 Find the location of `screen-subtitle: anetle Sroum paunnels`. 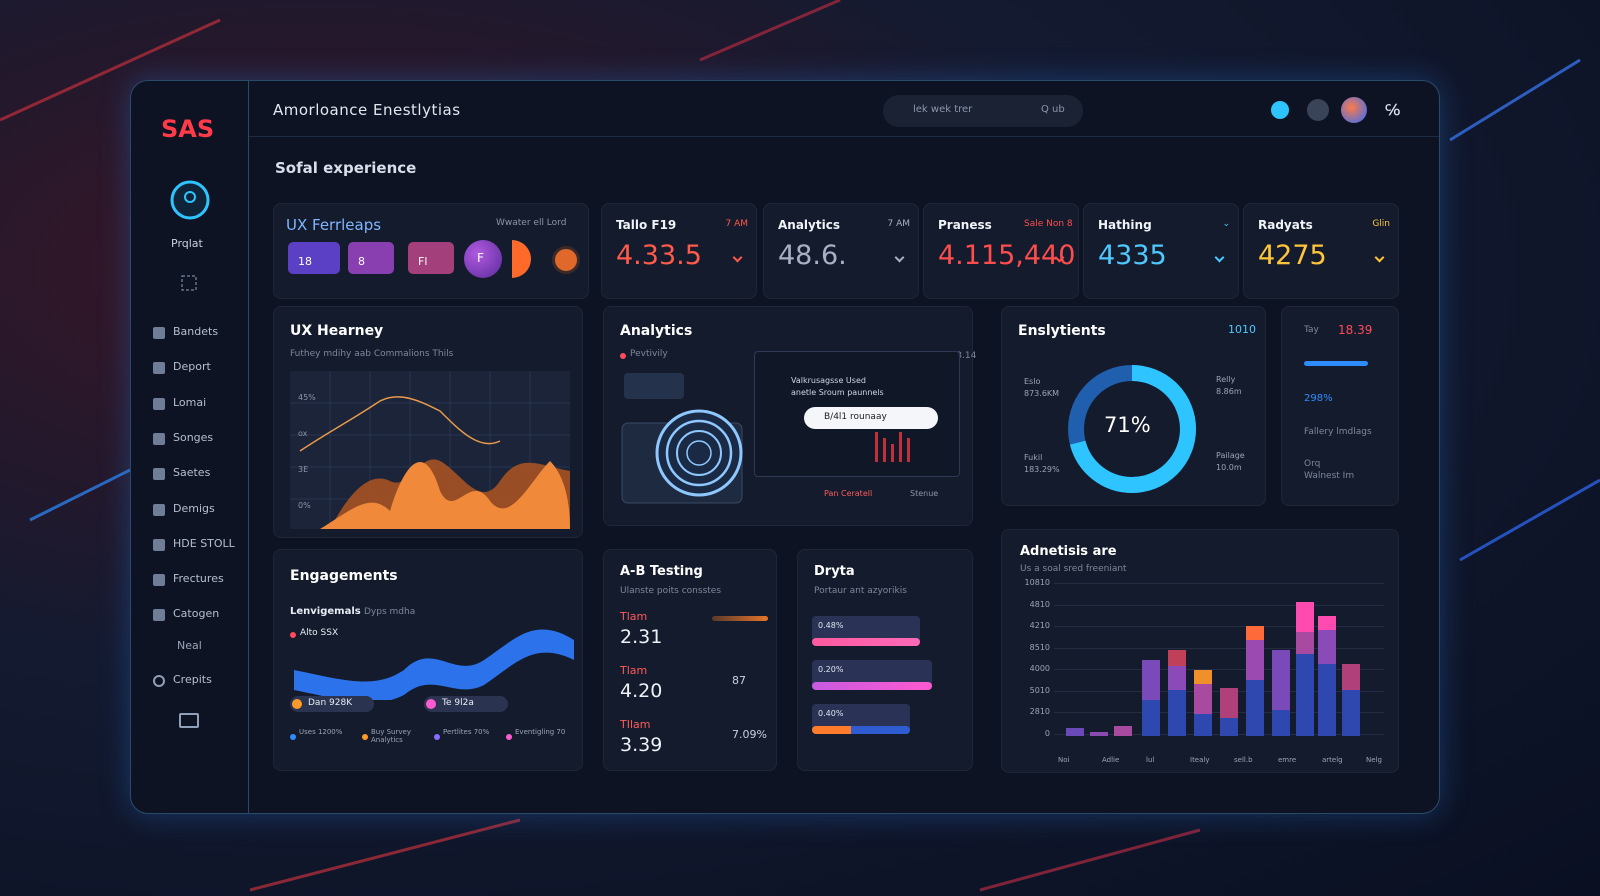

screen-subtitle: anetle Sroum paunnels is located at coordinates (837, 392).